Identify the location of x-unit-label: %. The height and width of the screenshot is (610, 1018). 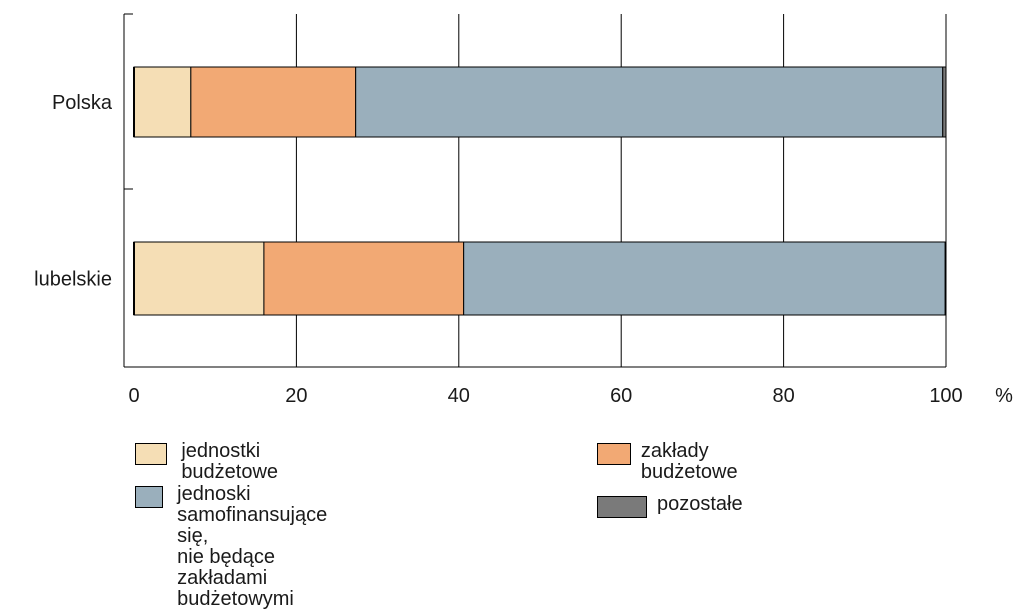
(1004, 396).